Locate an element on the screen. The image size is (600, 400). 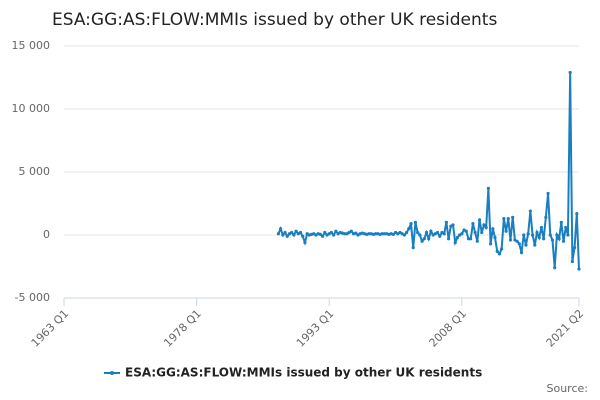
y-tick-label: 0 is located at coordinates (46, 234).